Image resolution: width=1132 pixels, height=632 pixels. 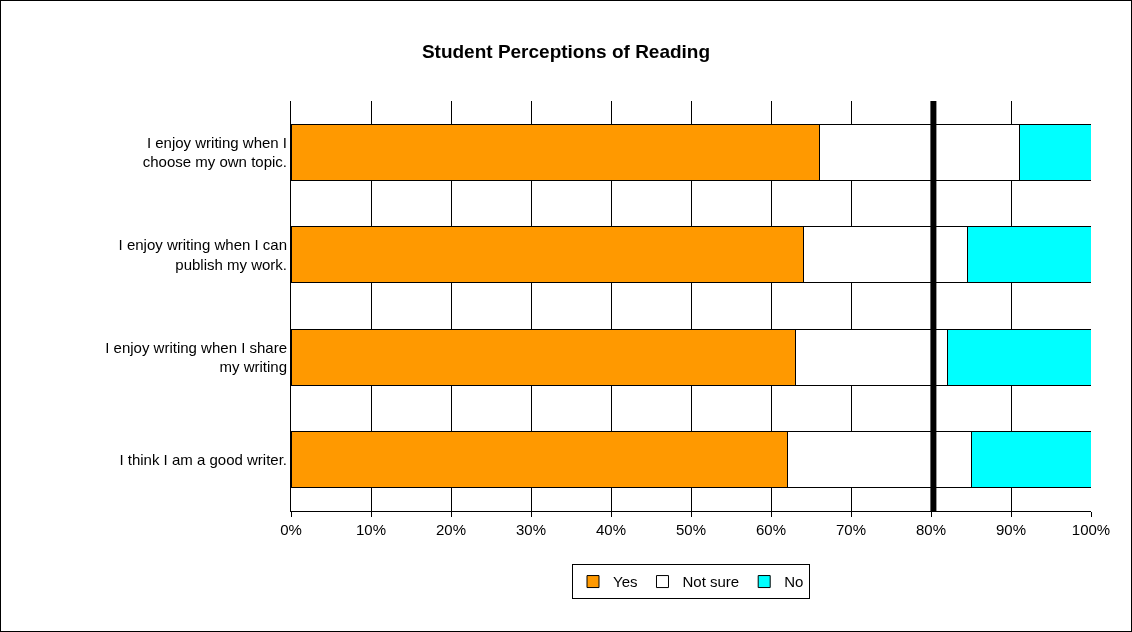 What do you see at coordinates (1011, 529) in the screenshot?
I see `x-tick-label: 90%` at bounding box center [1011, 529].